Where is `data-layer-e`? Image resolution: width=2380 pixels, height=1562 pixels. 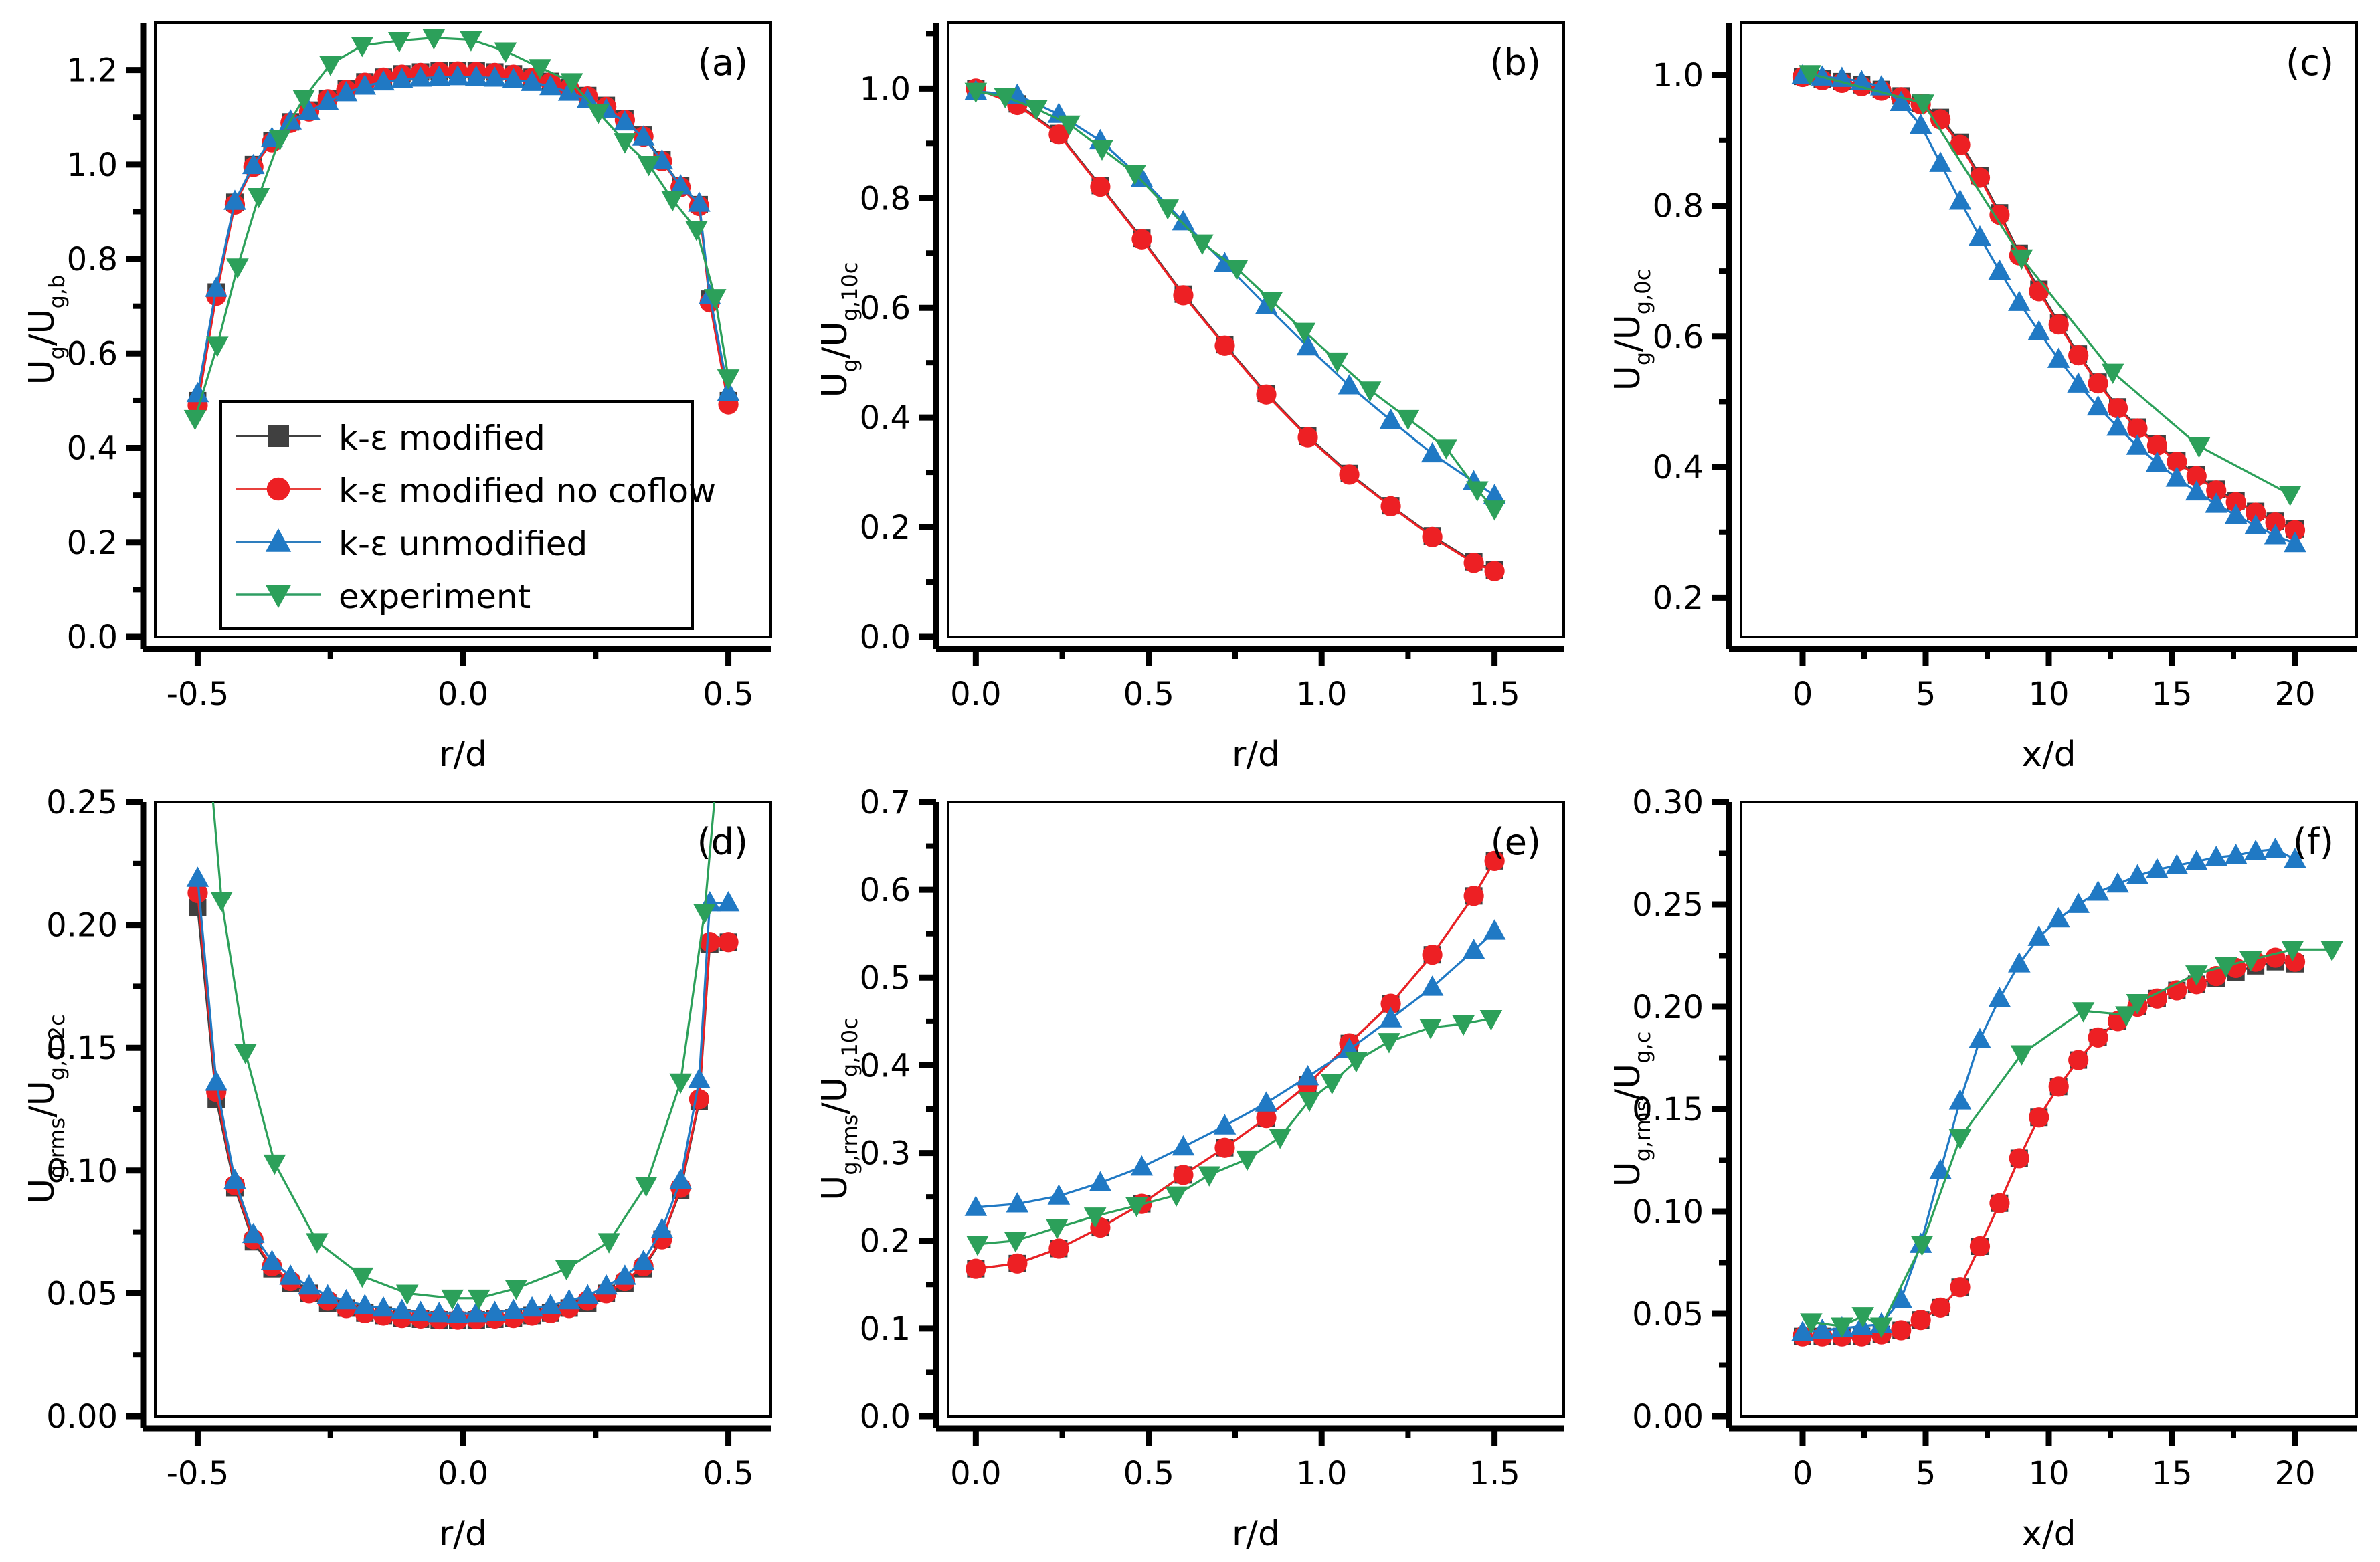
data-layer-e is located at coordinates (1235, 1065).